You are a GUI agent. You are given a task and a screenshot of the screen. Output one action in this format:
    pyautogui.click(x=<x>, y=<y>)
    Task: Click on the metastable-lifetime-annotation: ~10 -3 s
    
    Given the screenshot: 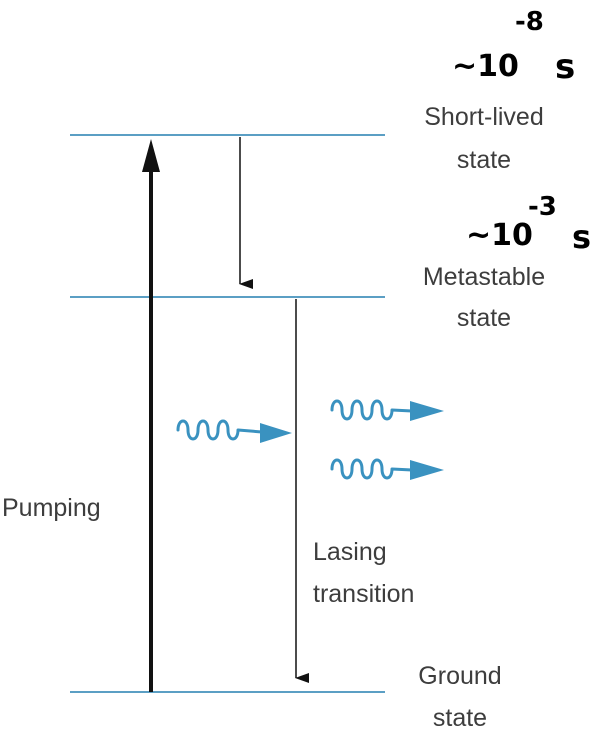 What is the action you would take?
    pyautogui.click(x=528, y=224)
    